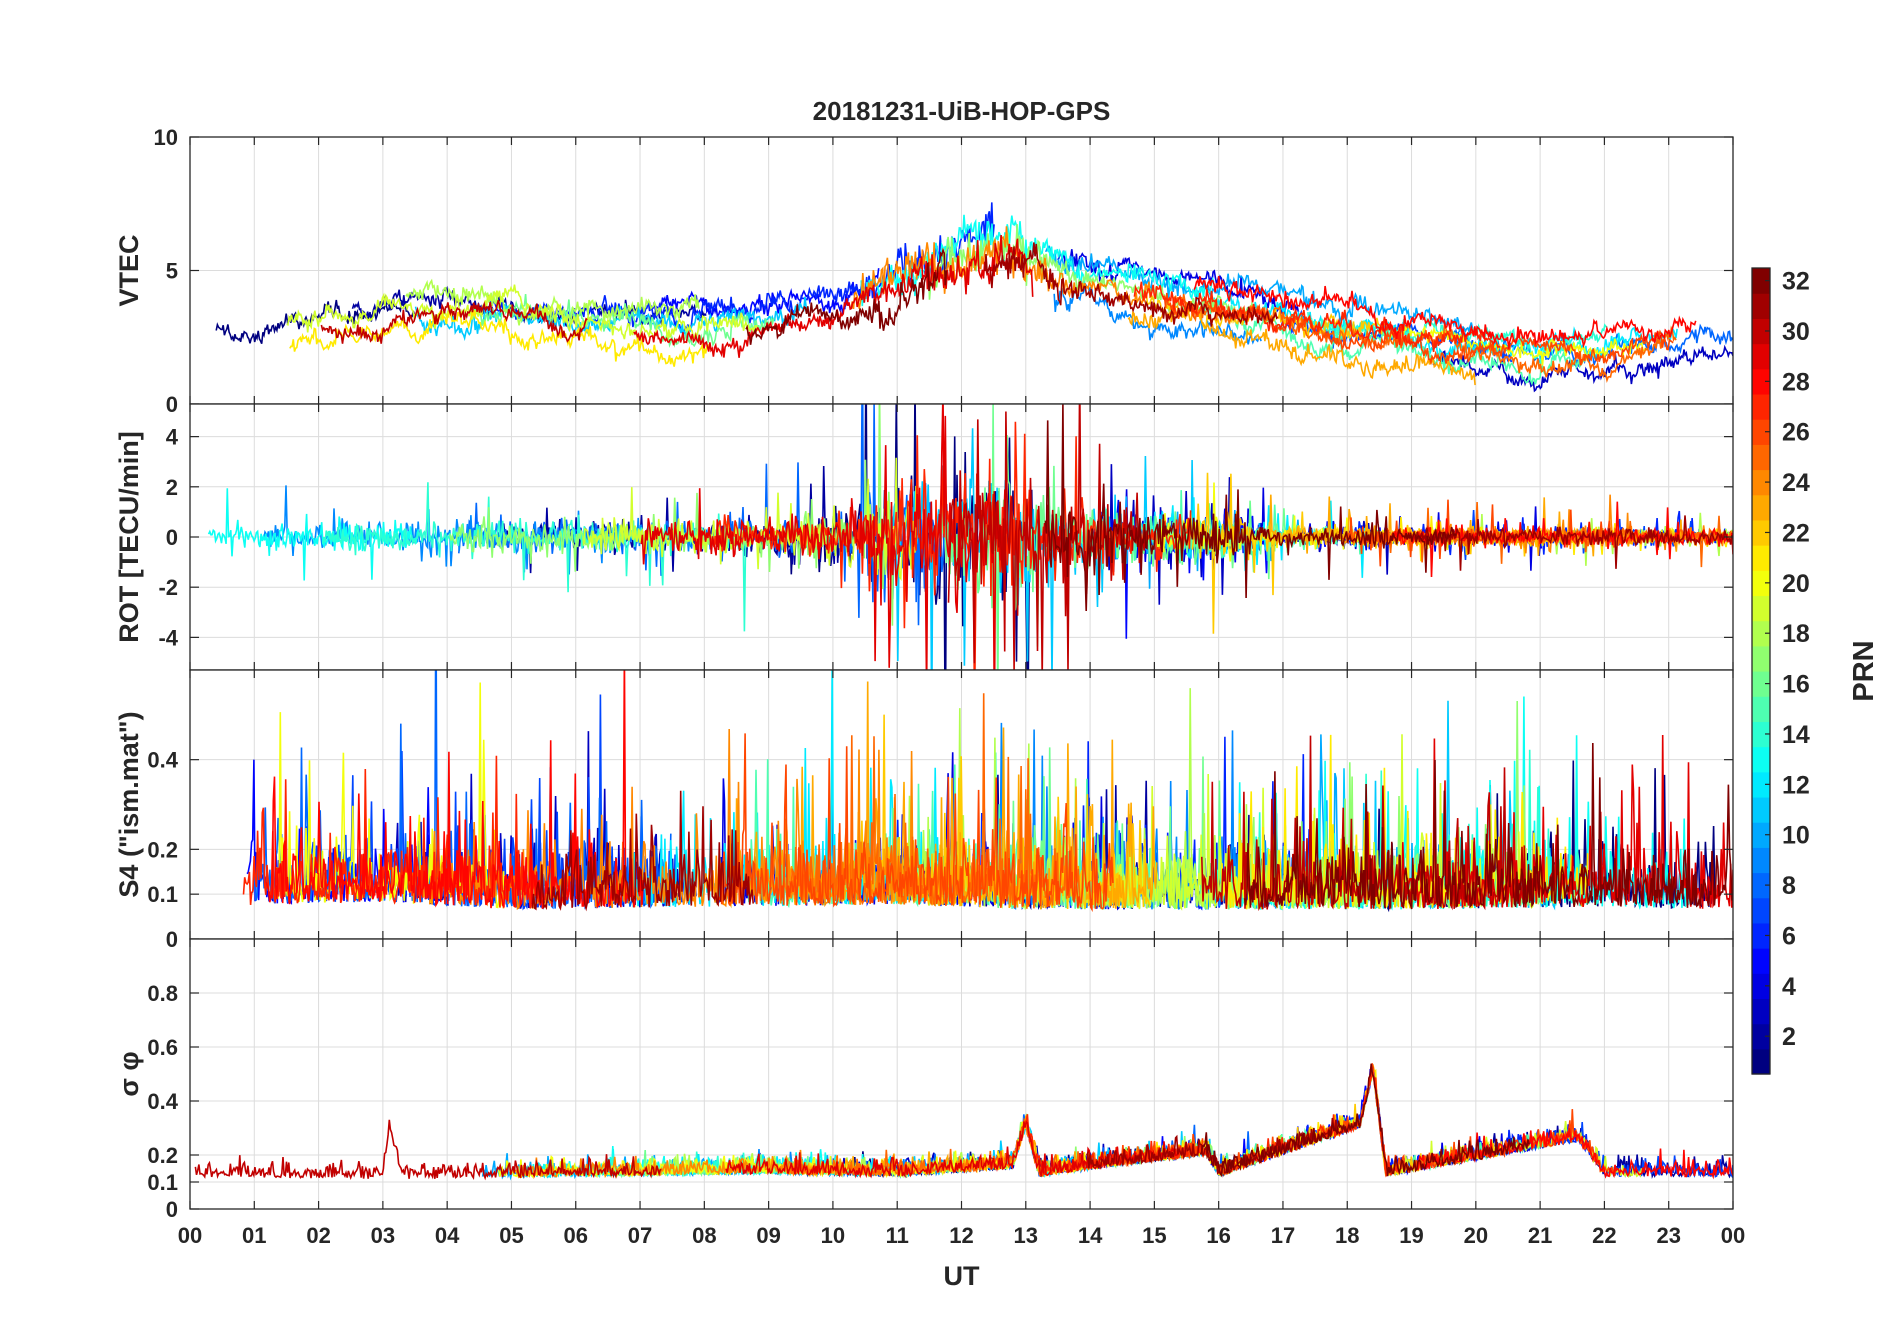 The width and height of the screenshot is (1902, 1330). I want to click on colorbar-tick-label: 28, so click(1796, 382).